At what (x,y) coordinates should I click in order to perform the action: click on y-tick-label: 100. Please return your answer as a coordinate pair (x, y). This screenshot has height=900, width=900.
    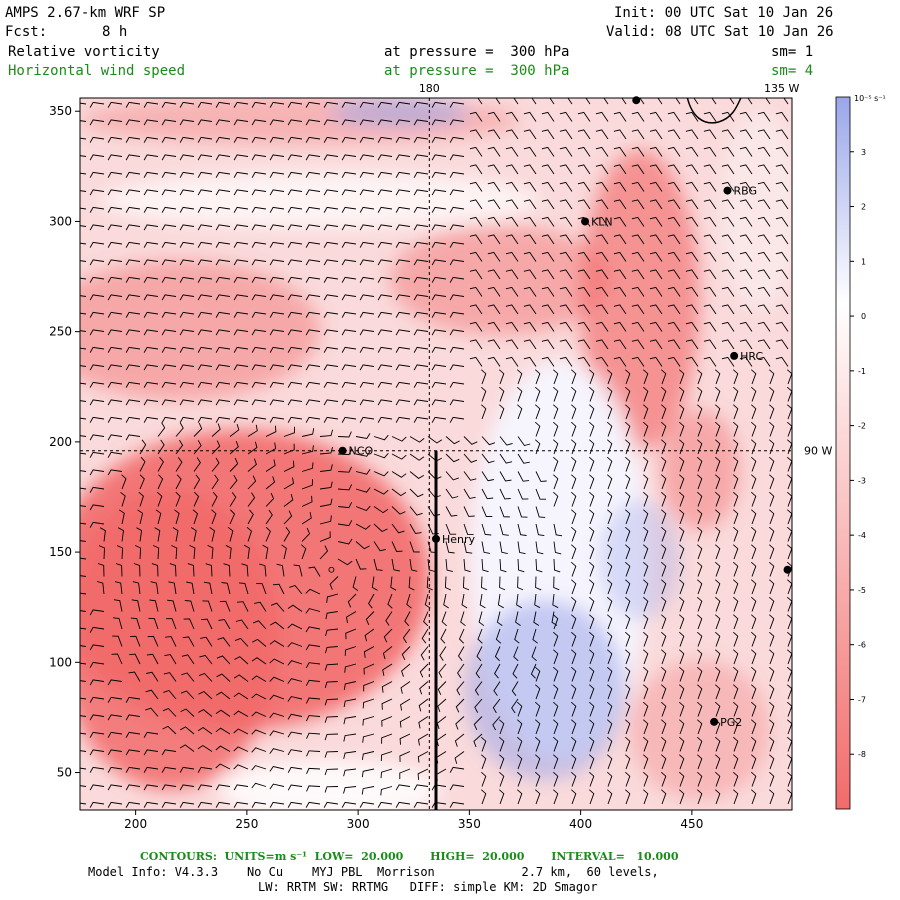
    Looking at the image, I should click on (60, 662).